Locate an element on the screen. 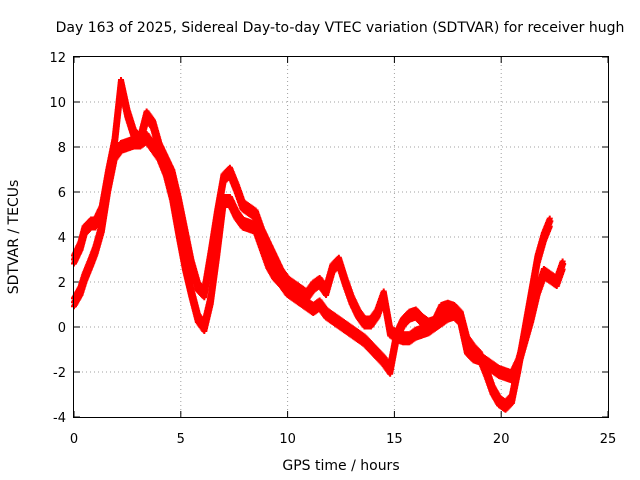  y-axis-label: SDTVAR / TECUs is located at coordinates (14, 237).